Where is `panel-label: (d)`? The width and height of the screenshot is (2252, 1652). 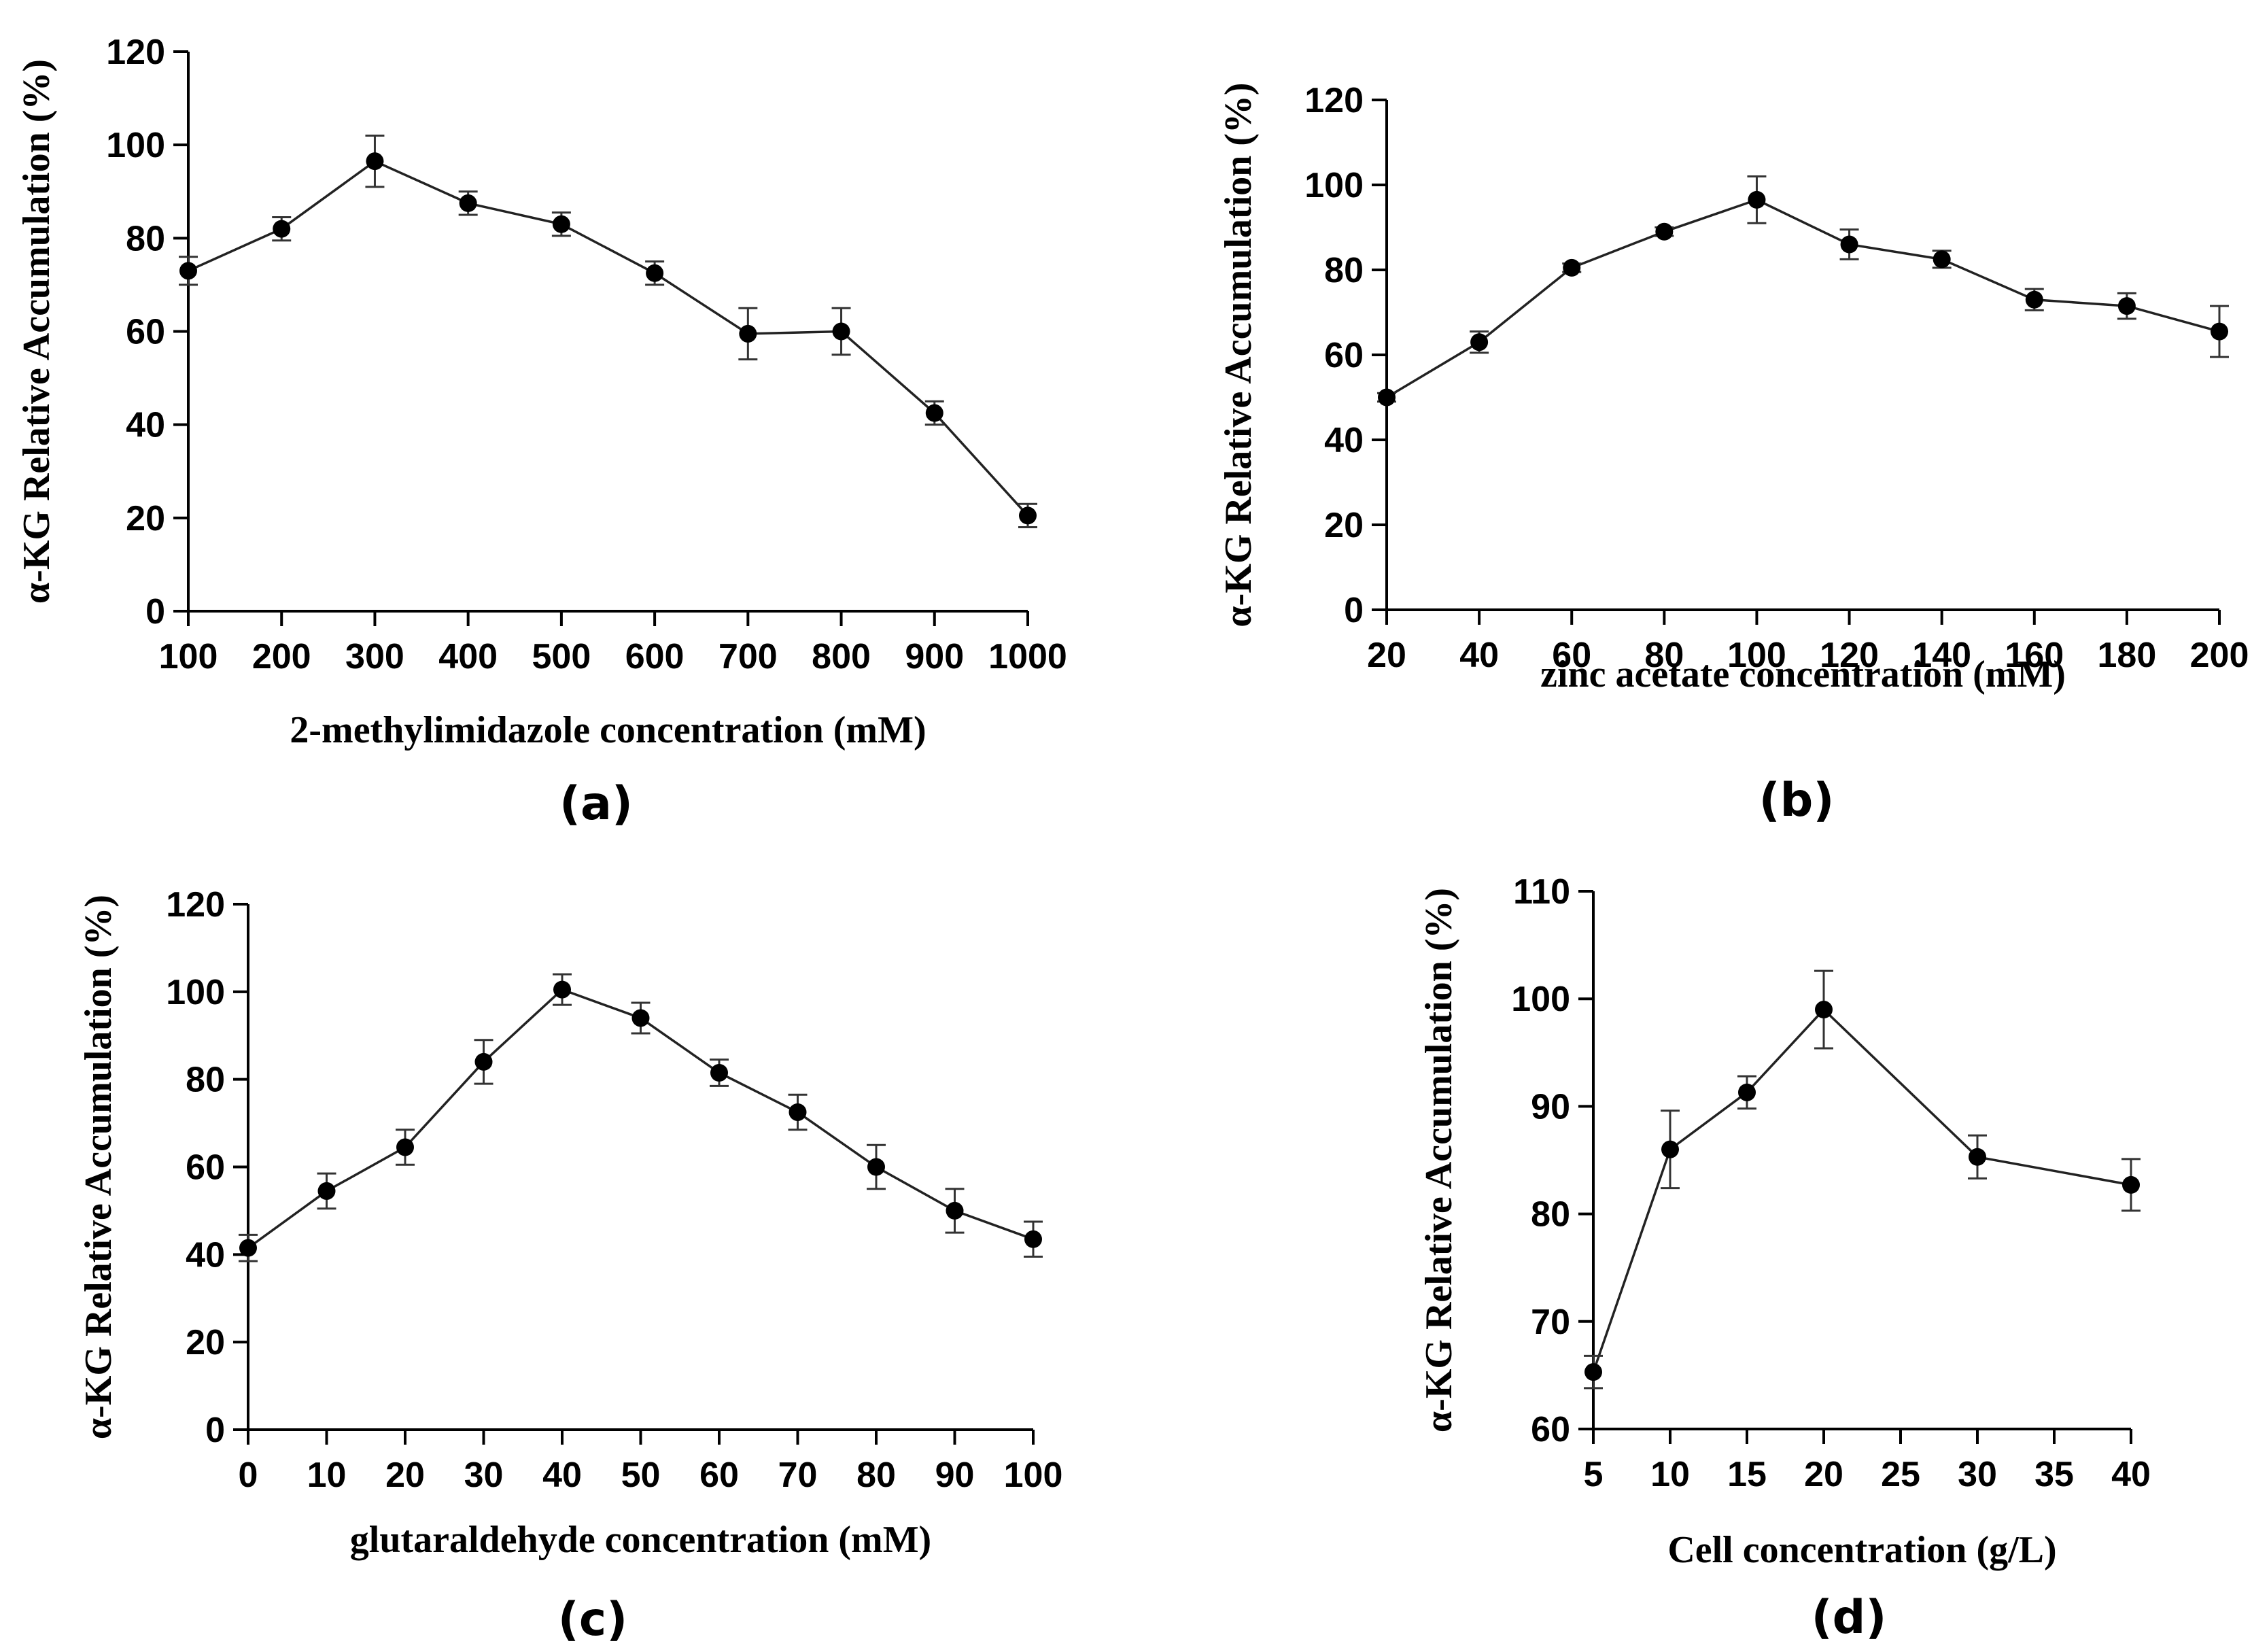 panel-label: (d) is located at coordinates (1849, 1618).